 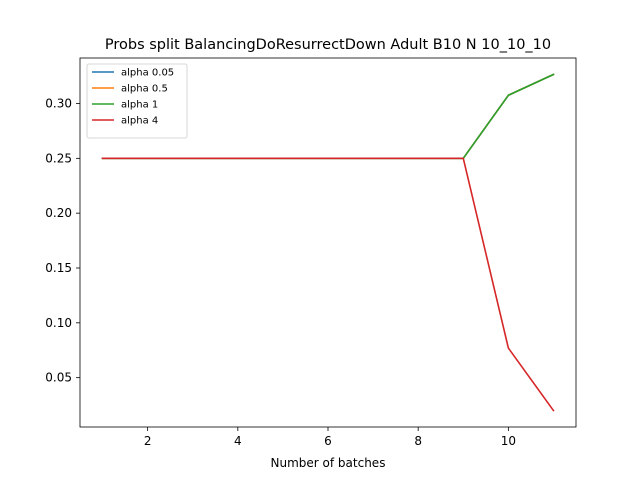 I want to click on y-tick-label-0: 0.05, so click(x=58, y=378).